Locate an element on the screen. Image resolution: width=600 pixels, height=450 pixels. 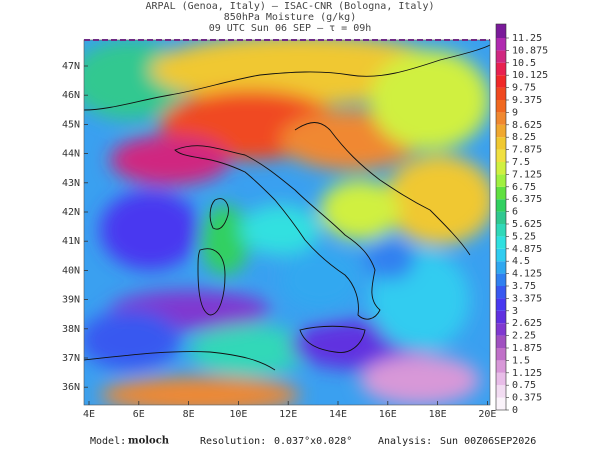
colorbar-tick-label: 4.125 is located at coordinates (527, 274).